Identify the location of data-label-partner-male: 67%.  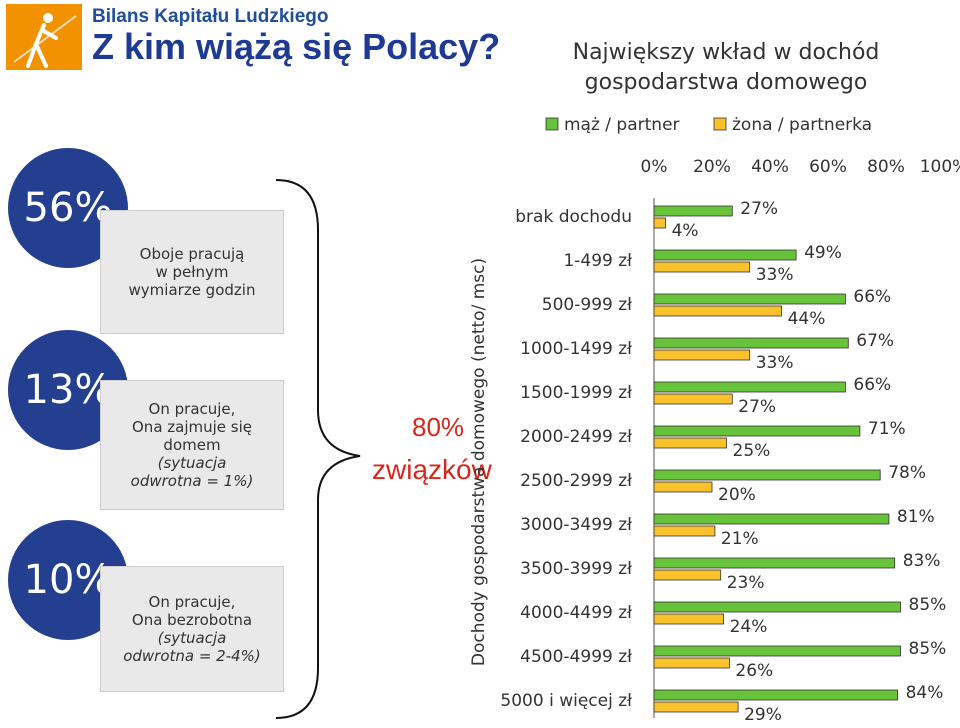
(875, 341).